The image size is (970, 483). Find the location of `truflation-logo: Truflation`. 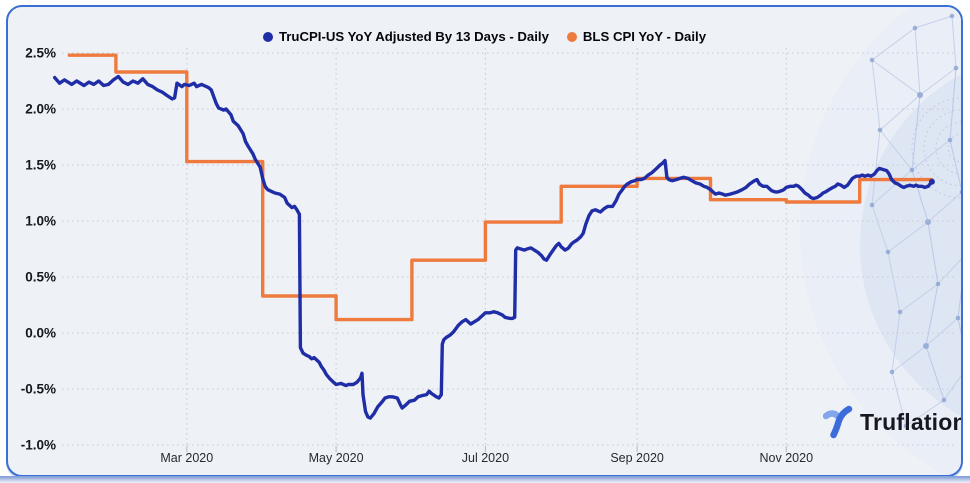

truflation-logo: Truflation is located at coordinates (893, 422).